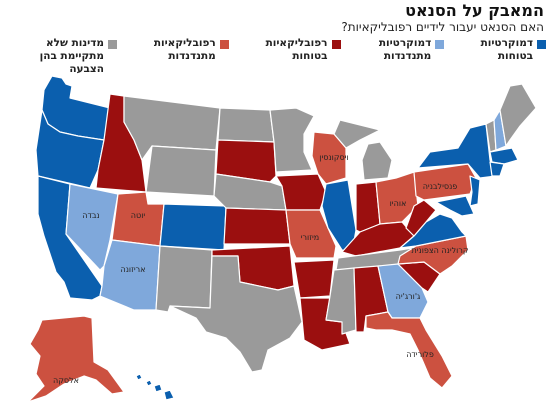 The width and height of the screenshot is (550, 418). I want to click on state-missouri, so click(311, 234).